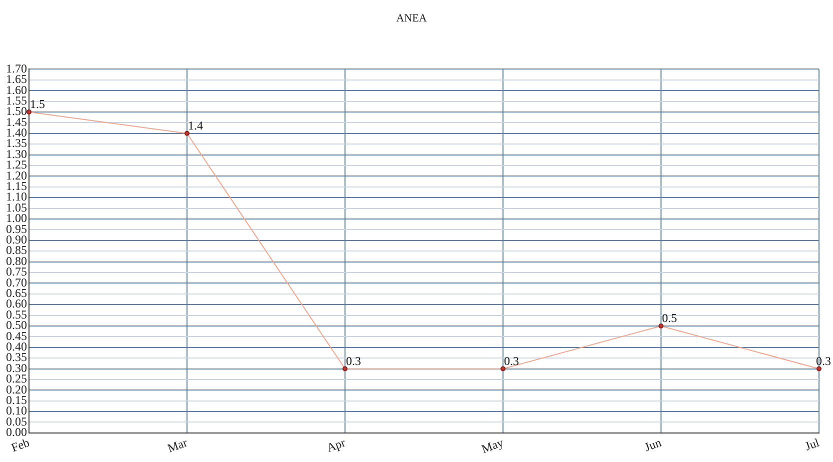 Image resolution: width=833 pixels, height=462 pixels. What do you see at coordinates (812, 444) in the screenshot?
I see `x-tick-label: Jul` at bounding box center [812, 444].